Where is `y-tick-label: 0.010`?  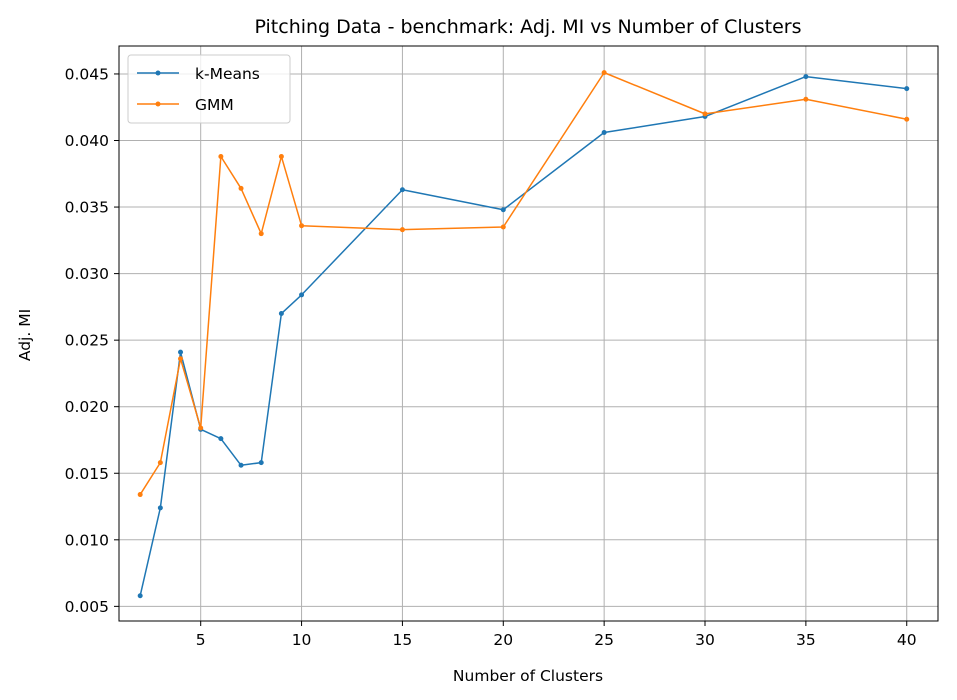
y-tick-label: 0.010 is located at coordinates (87, 540).